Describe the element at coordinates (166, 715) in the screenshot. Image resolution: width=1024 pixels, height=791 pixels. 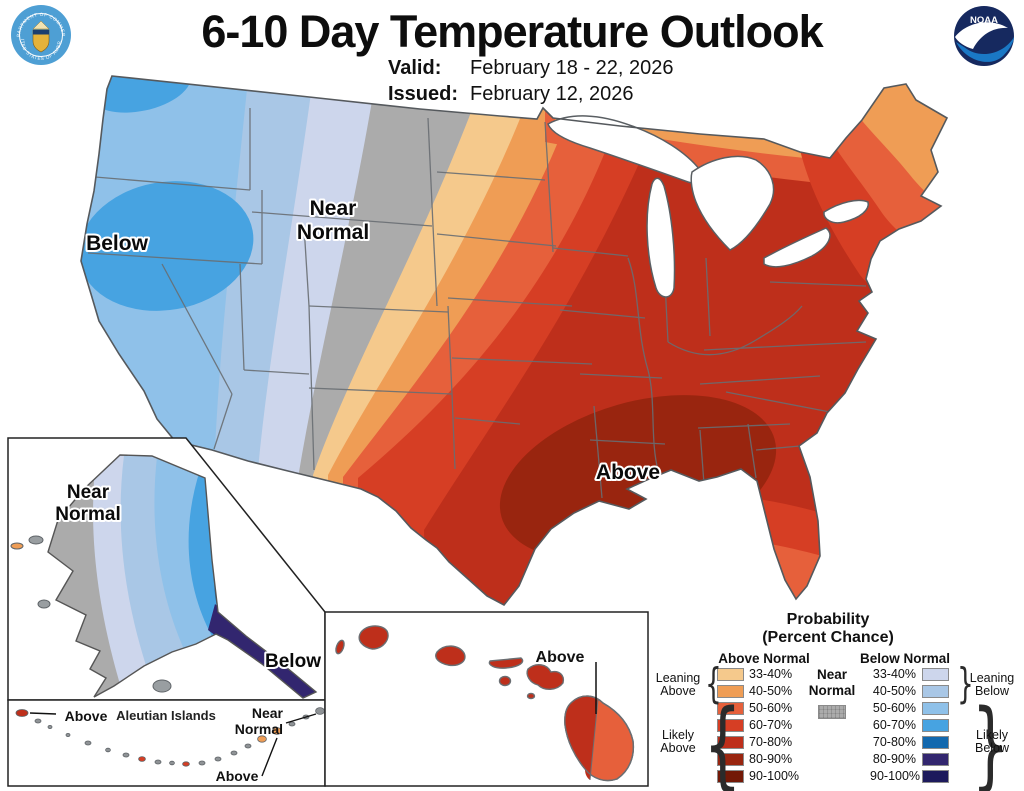
I see `aleutian-title: Aleutian Islands` at that location.